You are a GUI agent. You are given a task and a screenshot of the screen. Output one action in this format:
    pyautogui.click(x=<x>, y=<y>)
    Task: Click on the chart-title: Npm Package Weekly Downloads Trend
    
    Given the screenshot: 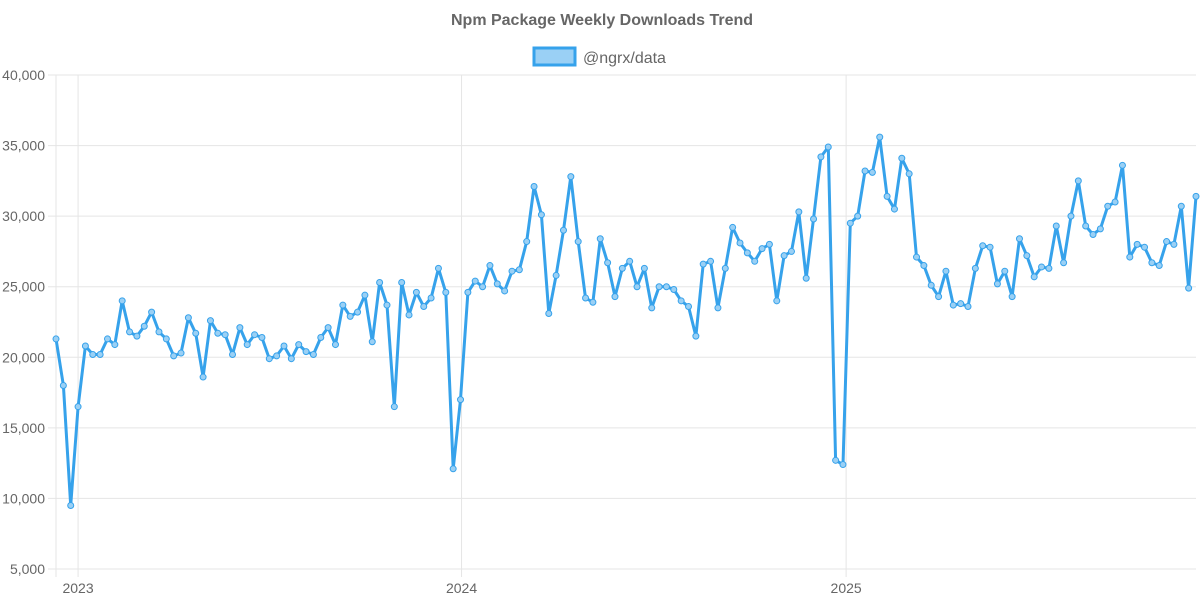 What is the action you would take?
    pyautogui.click(x=602, y=20)
    